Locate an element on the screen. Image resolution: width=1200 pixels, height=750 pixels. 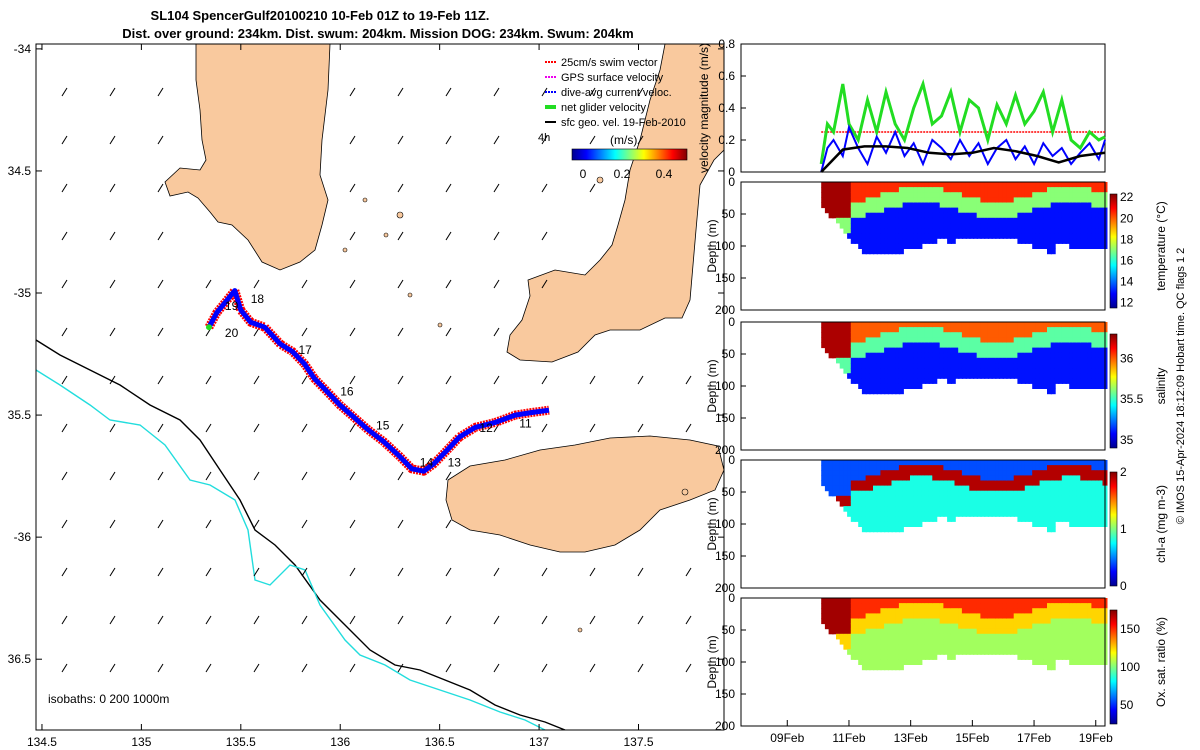
day-label: 16 is located at coordinates (347, 392).